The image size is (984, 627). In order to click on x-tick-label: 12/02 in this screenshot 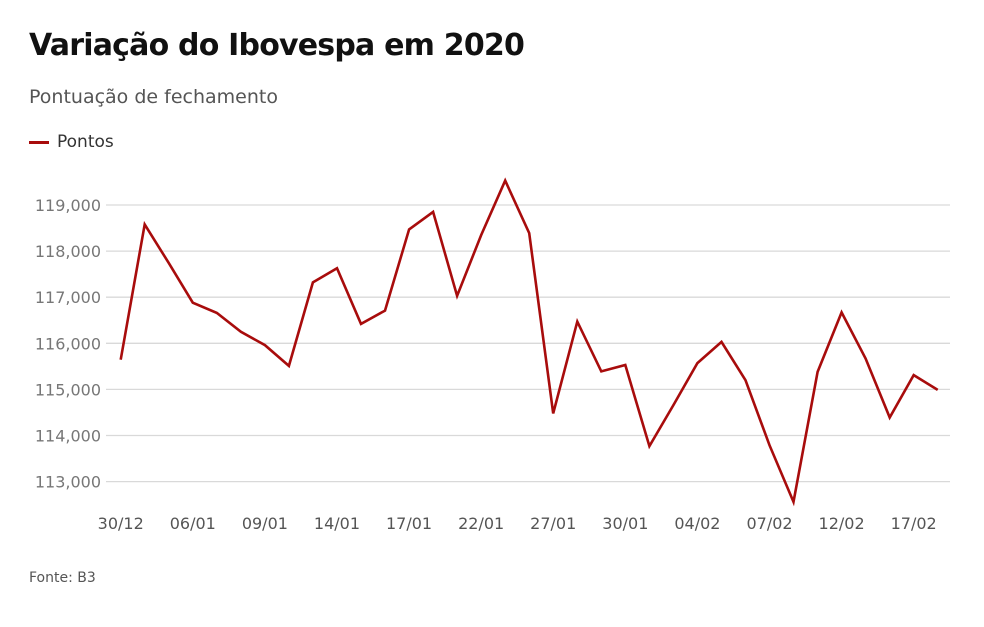, I will do `click(842, 523)`.